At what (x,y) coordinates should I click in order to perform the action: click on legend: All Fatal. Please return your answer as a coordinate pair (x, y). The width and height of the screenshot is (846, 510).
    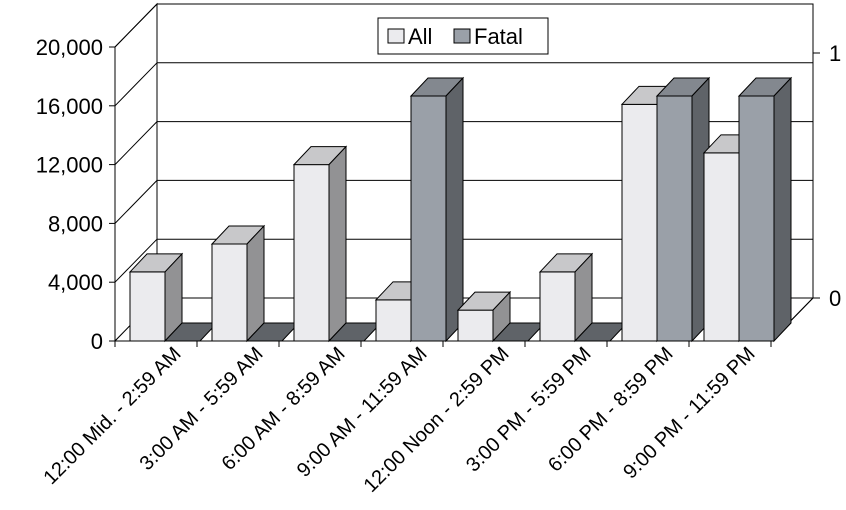
    Looking at the image, I should click on (463, 36).